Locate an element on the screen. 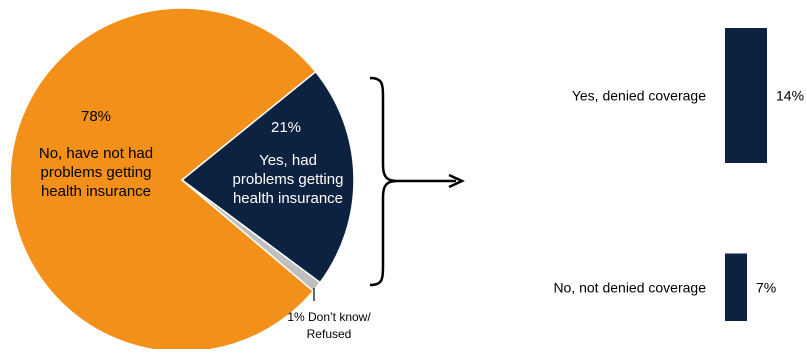 Image resolution: width=807 pixels, height=354 pixels. pie-slice-label: No, have not had is located at coordinates (96, 153).